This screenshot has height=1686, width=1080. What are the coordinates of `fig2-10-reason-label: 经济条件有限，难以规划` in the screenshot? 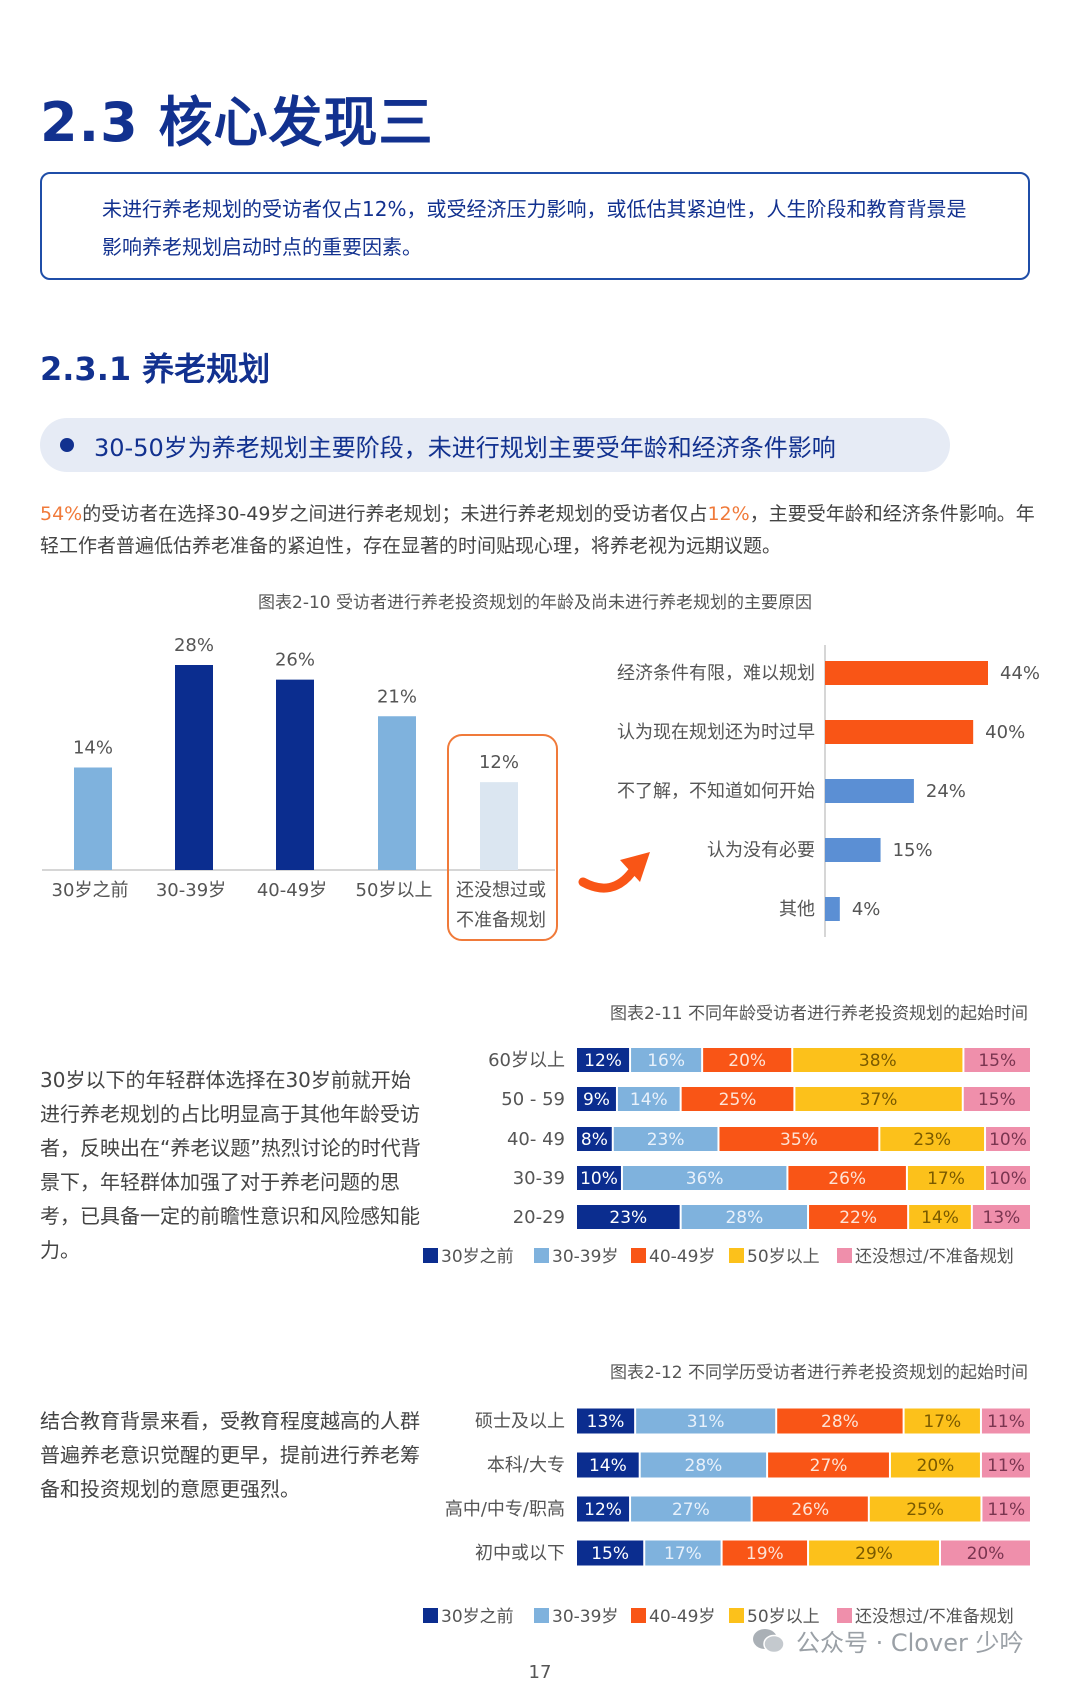 It's located at (716, 673).